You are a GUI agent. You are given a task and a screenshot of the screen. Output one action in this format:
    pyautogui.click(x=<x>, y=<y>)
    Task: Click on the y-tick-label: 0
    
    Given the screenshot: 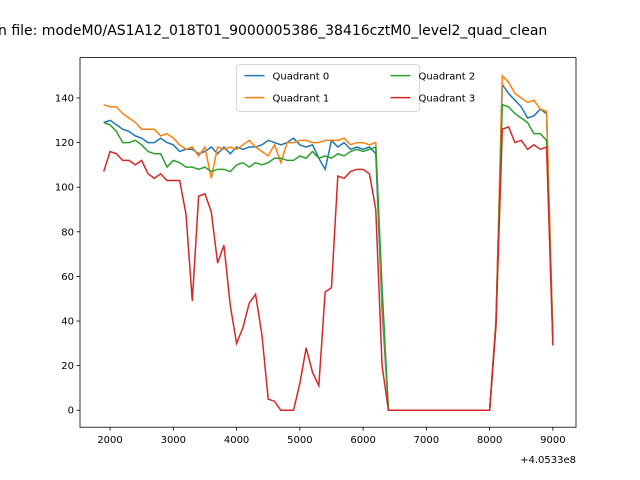 What is the action you would take?
    pyautogui.click(x=71, y=411)
    